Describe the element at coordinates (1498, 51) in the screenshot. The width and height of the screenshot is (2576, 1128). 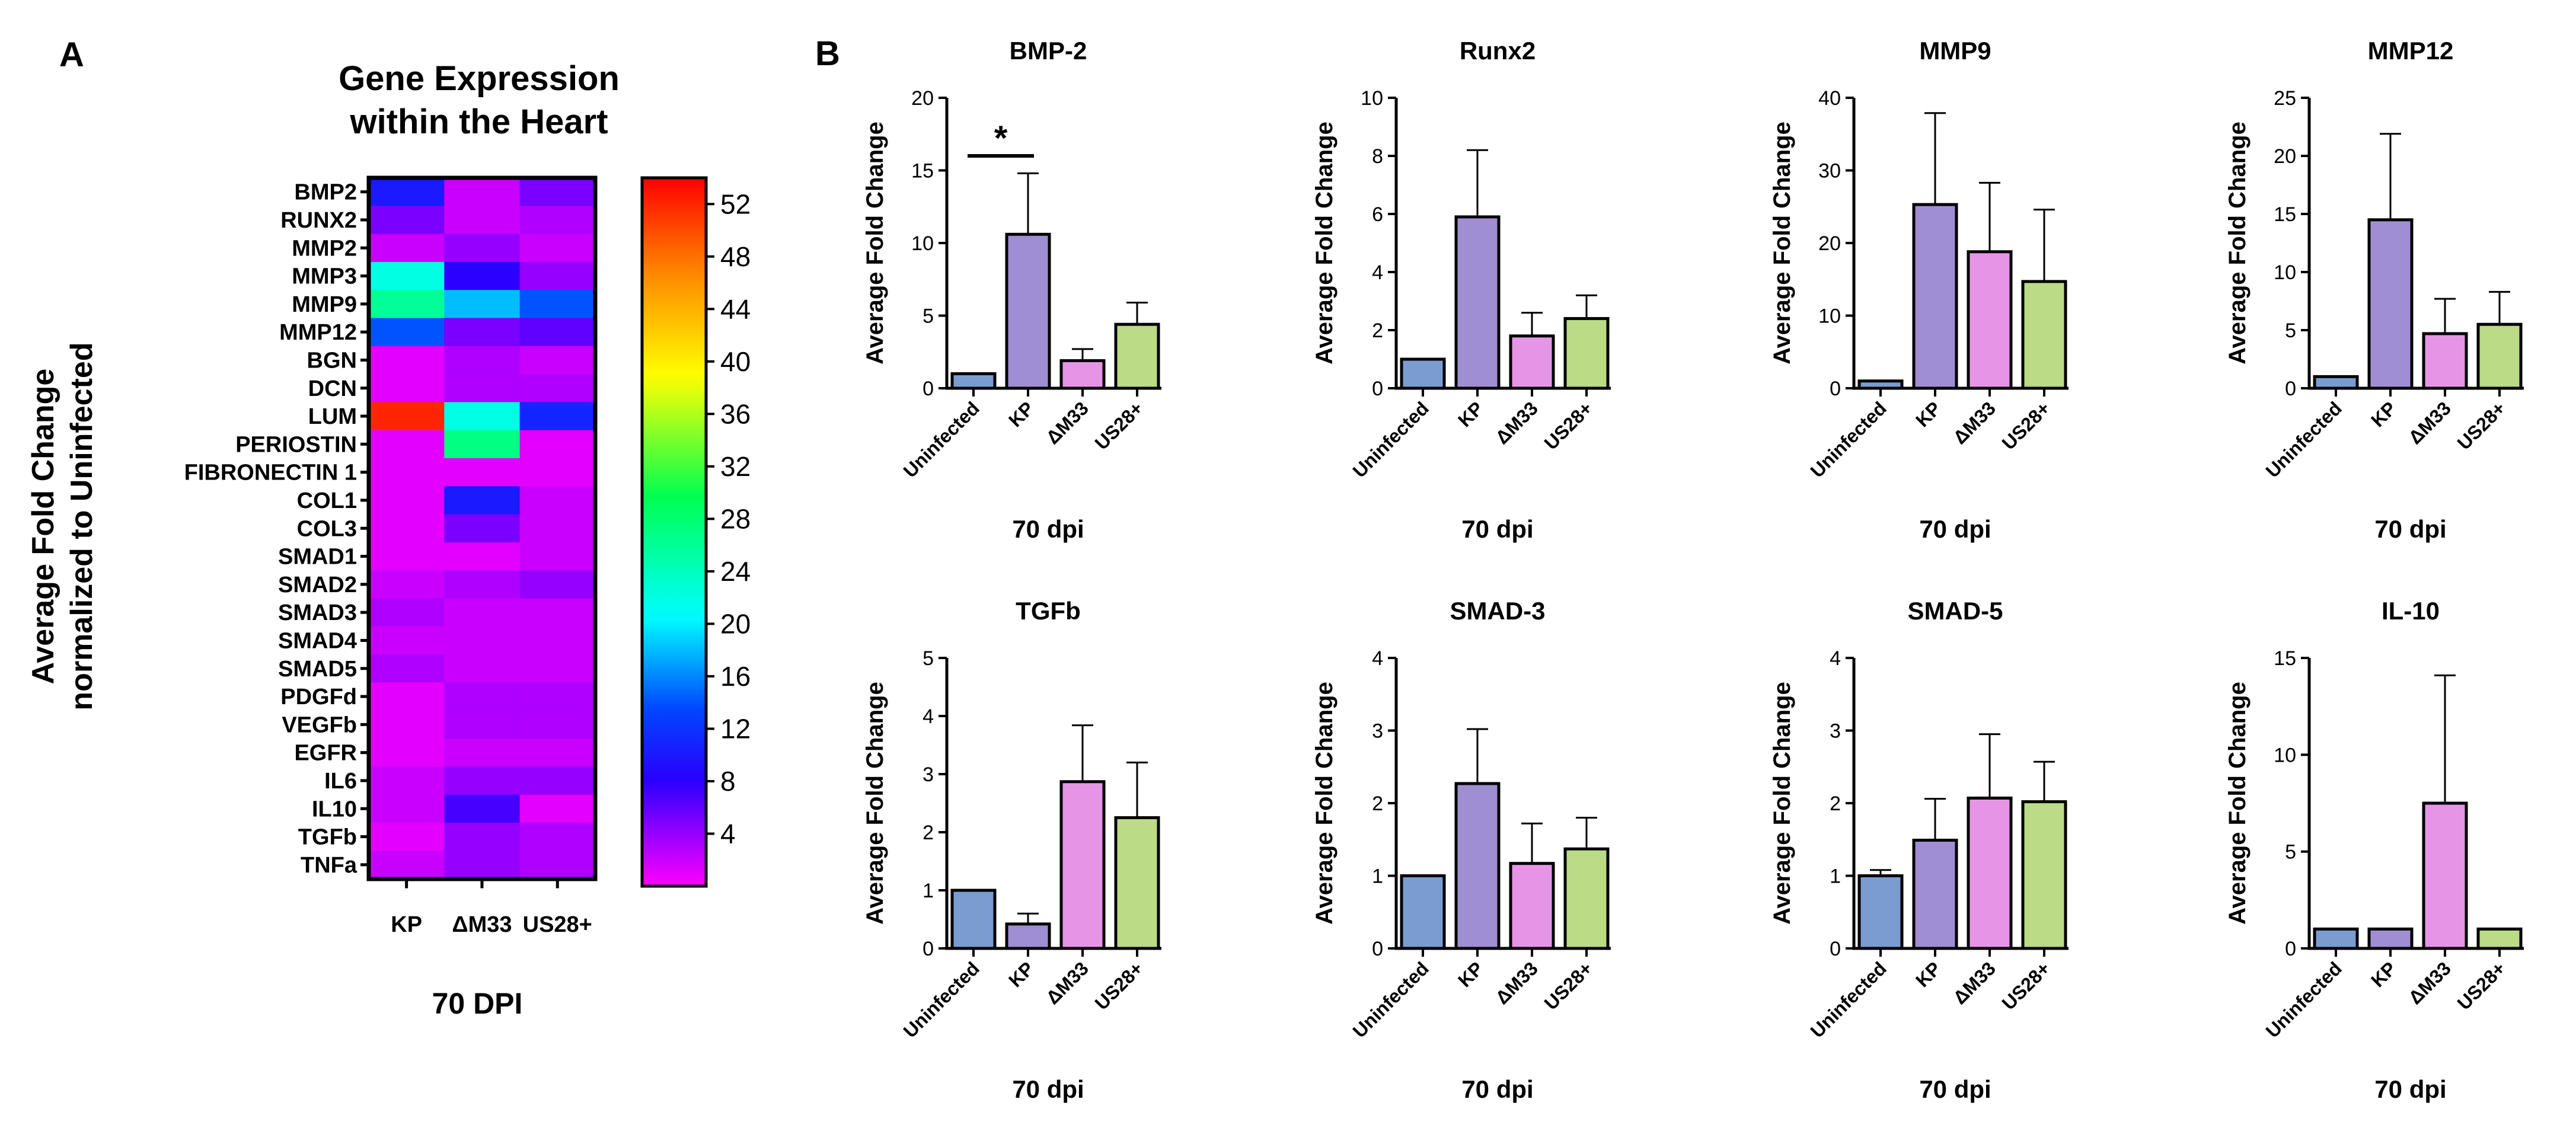
I see `chart-title: Runx2` at that location.